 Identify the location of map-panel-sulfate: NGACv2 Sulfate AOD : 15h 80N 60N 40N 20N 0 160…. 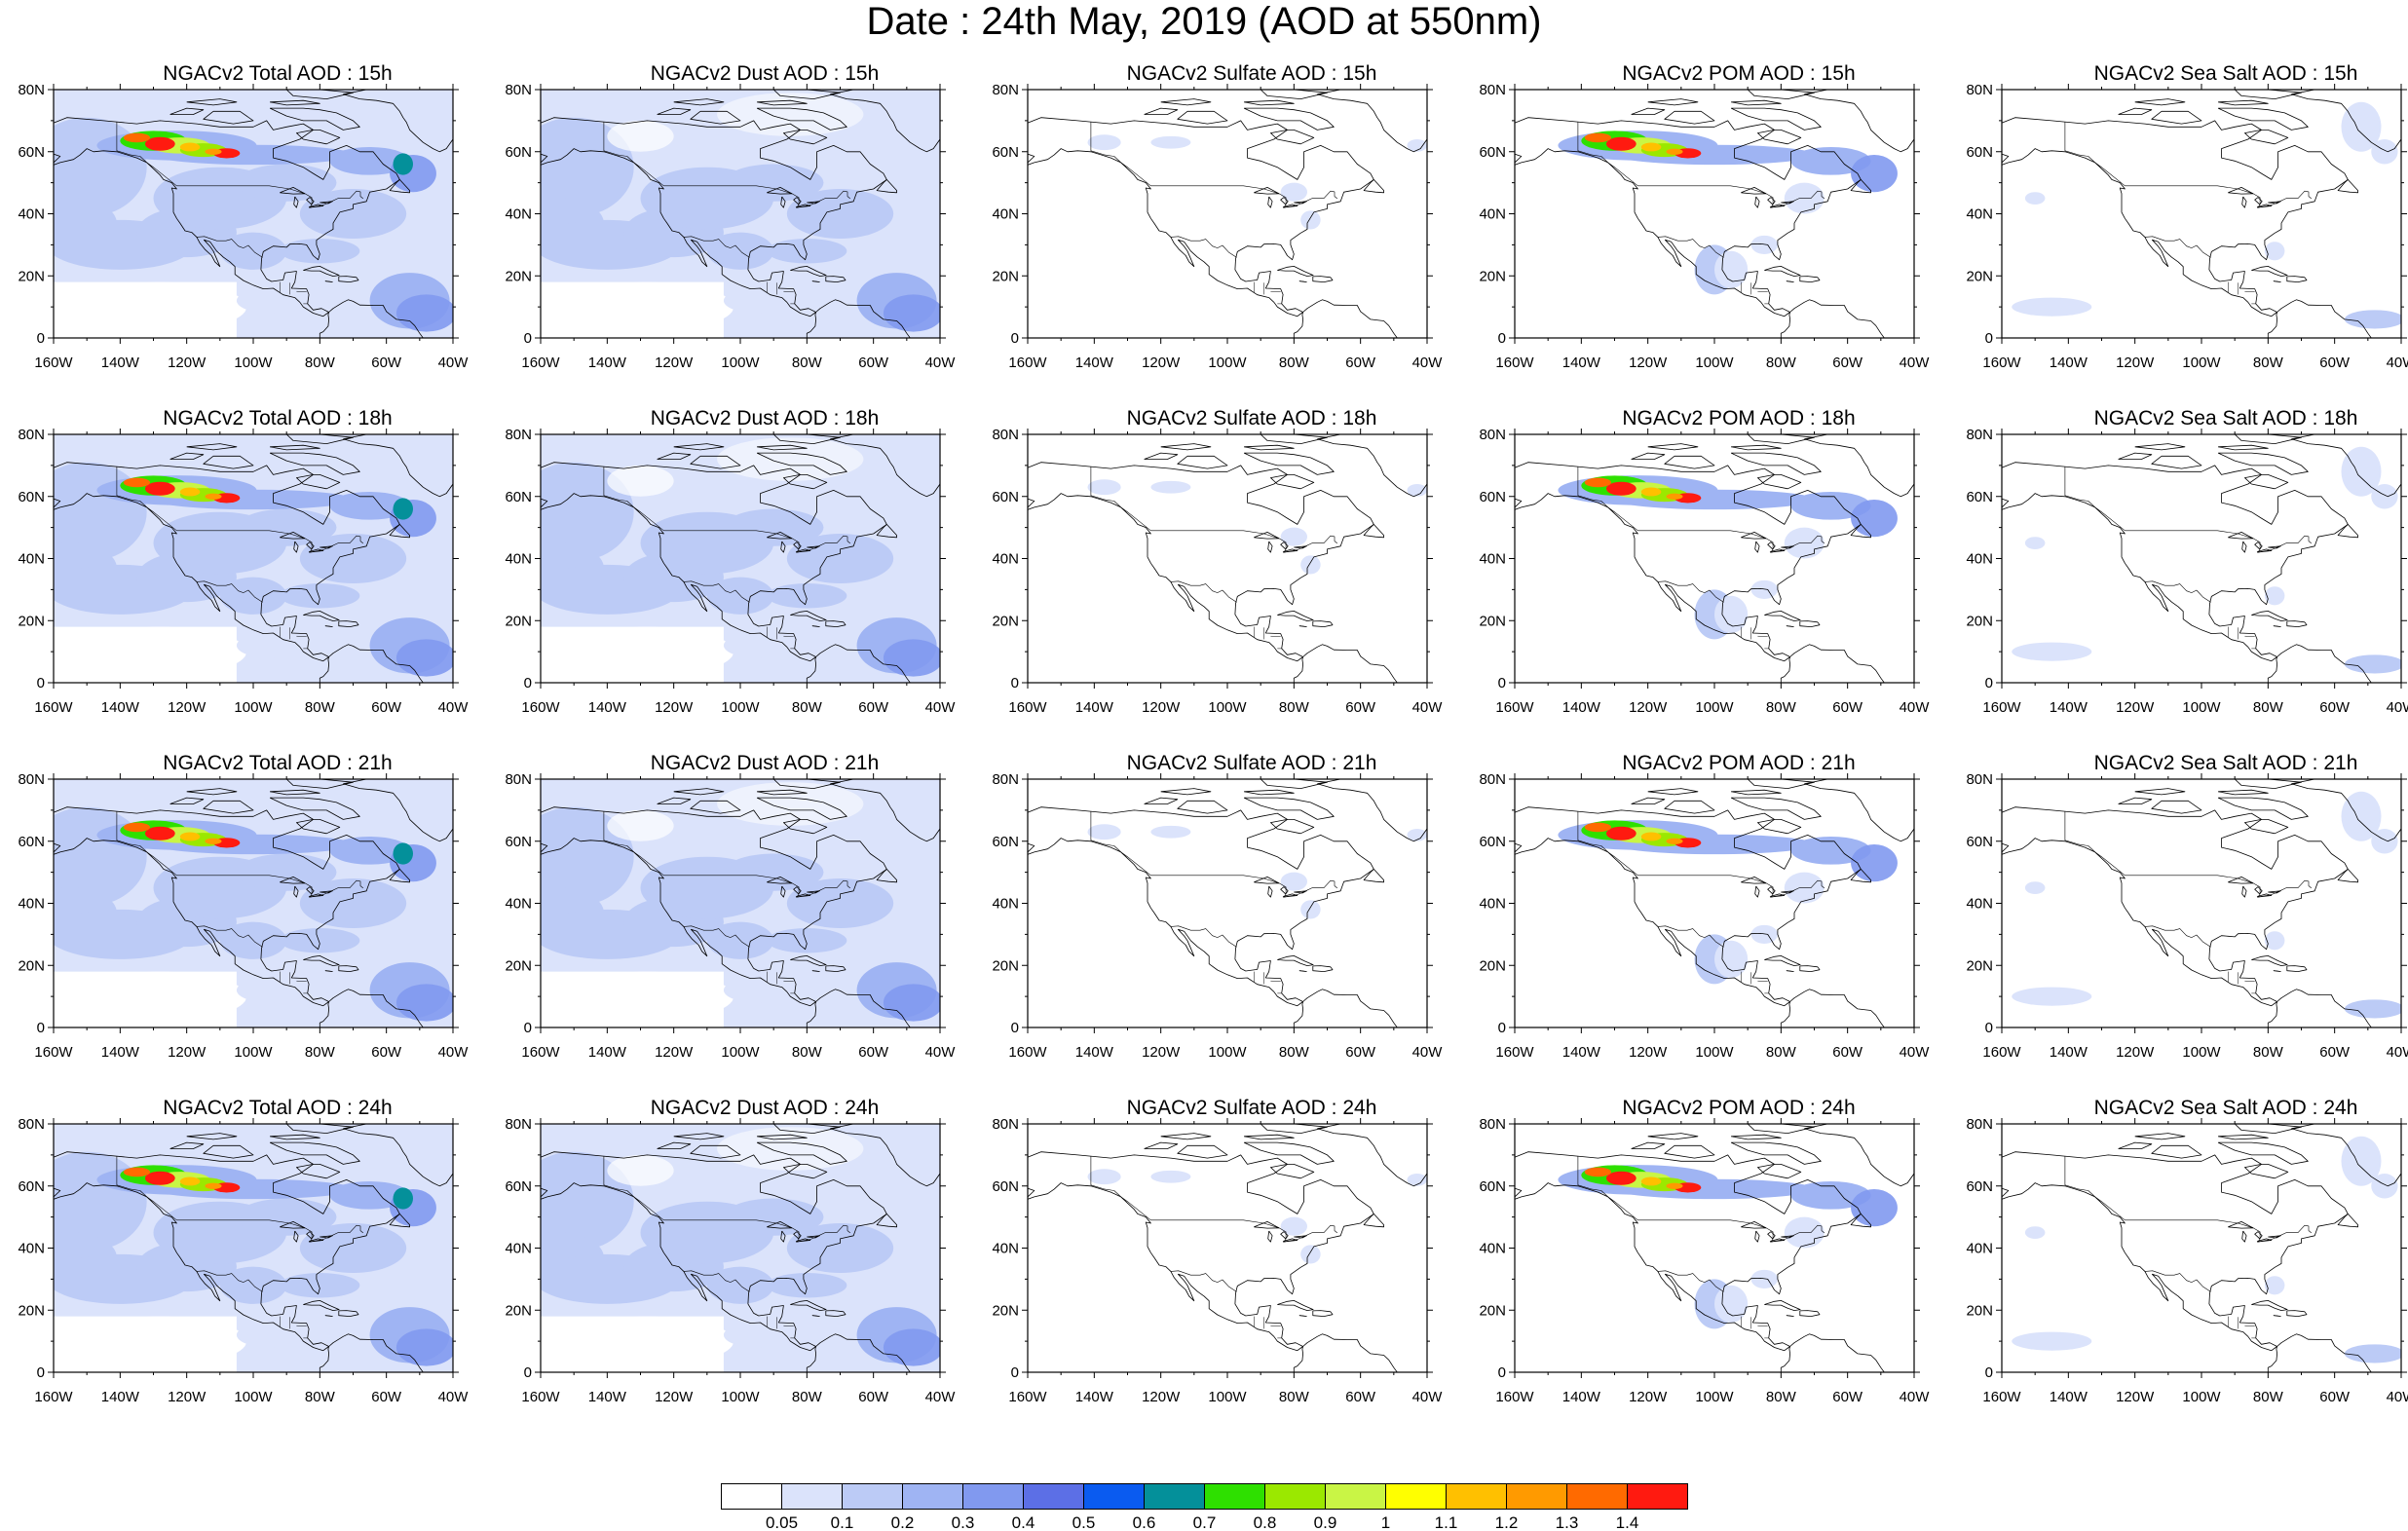
(1236, 235).